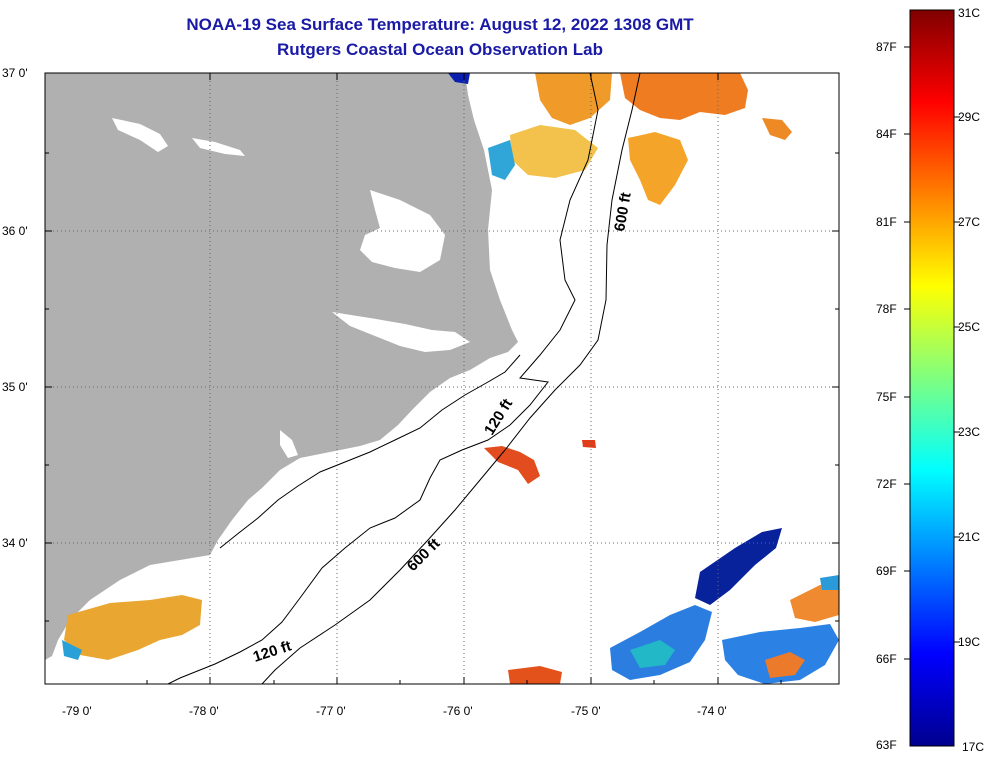 The image size is (992, 761). Describe the element at coordinates (15, 543) in the screenshot. I see `lat-label: 34 0'` at that location.